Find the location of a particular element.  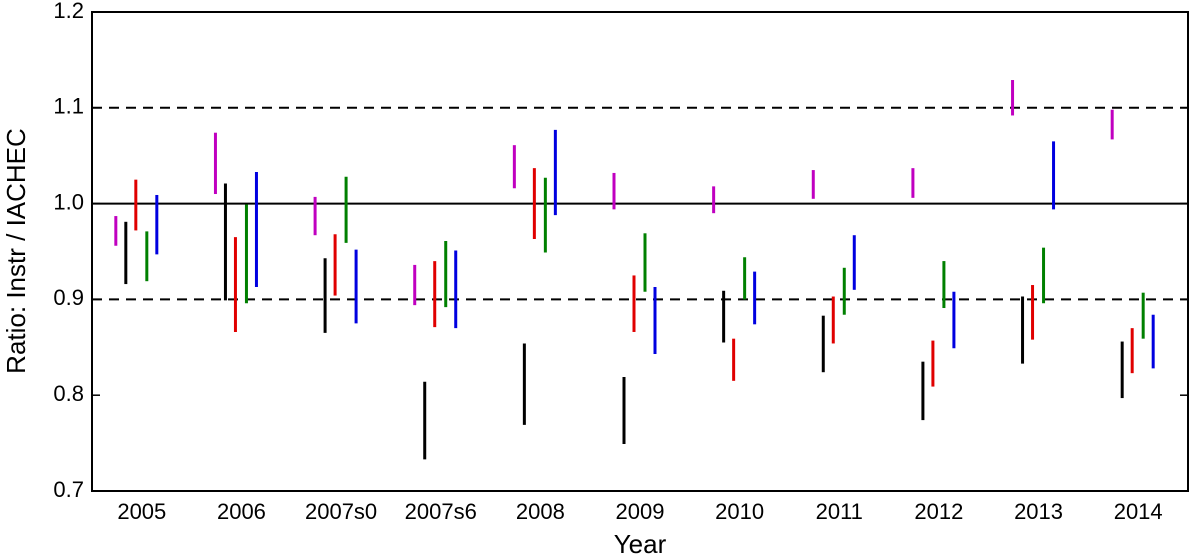

y-tick-label: 0.8 is located at coordinates (68, 393).